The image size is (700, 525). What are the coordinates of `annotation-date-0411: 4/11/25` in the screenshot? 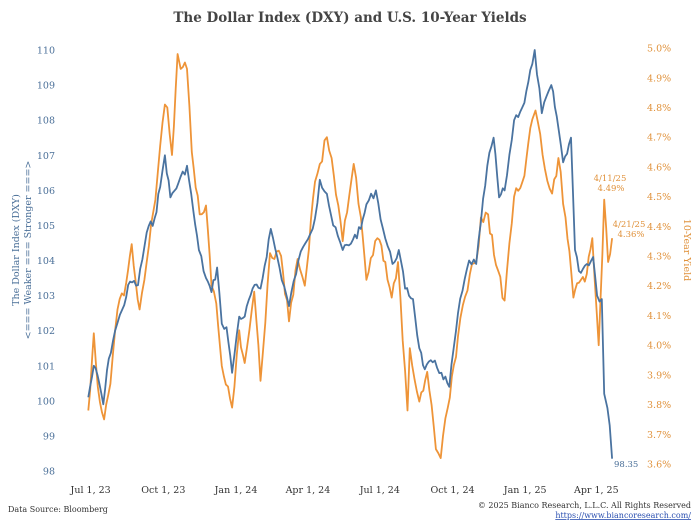 It's located at (610, 179).